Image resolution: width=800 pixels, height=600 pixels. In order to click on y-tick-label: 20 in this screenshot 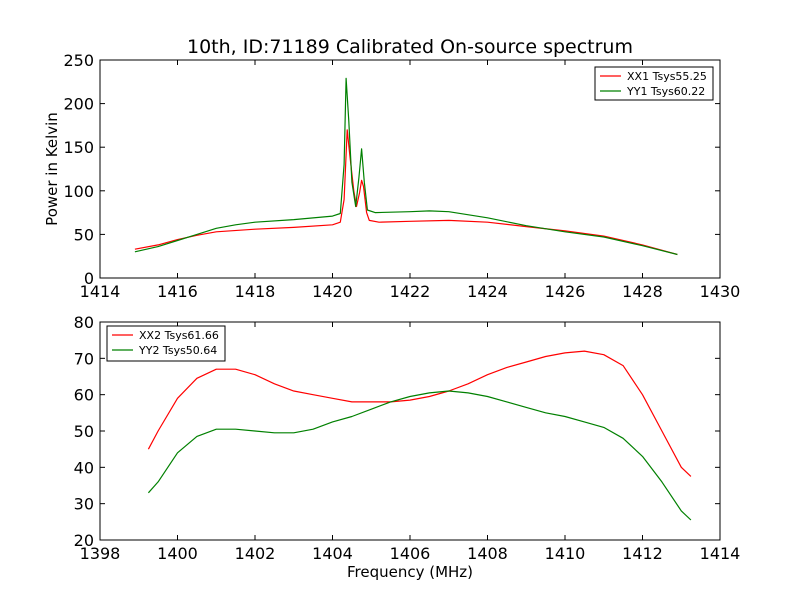, I will do `click(84, 540)`.